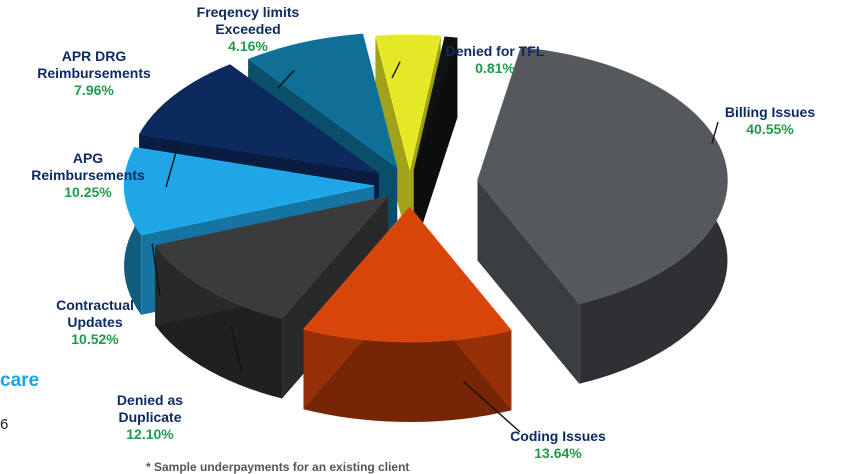 This screenshot has height=474, width=841. Describe the element at coordinates (770, 112) in the screenshot. I see `slice-label: Billing Issues` at that location.